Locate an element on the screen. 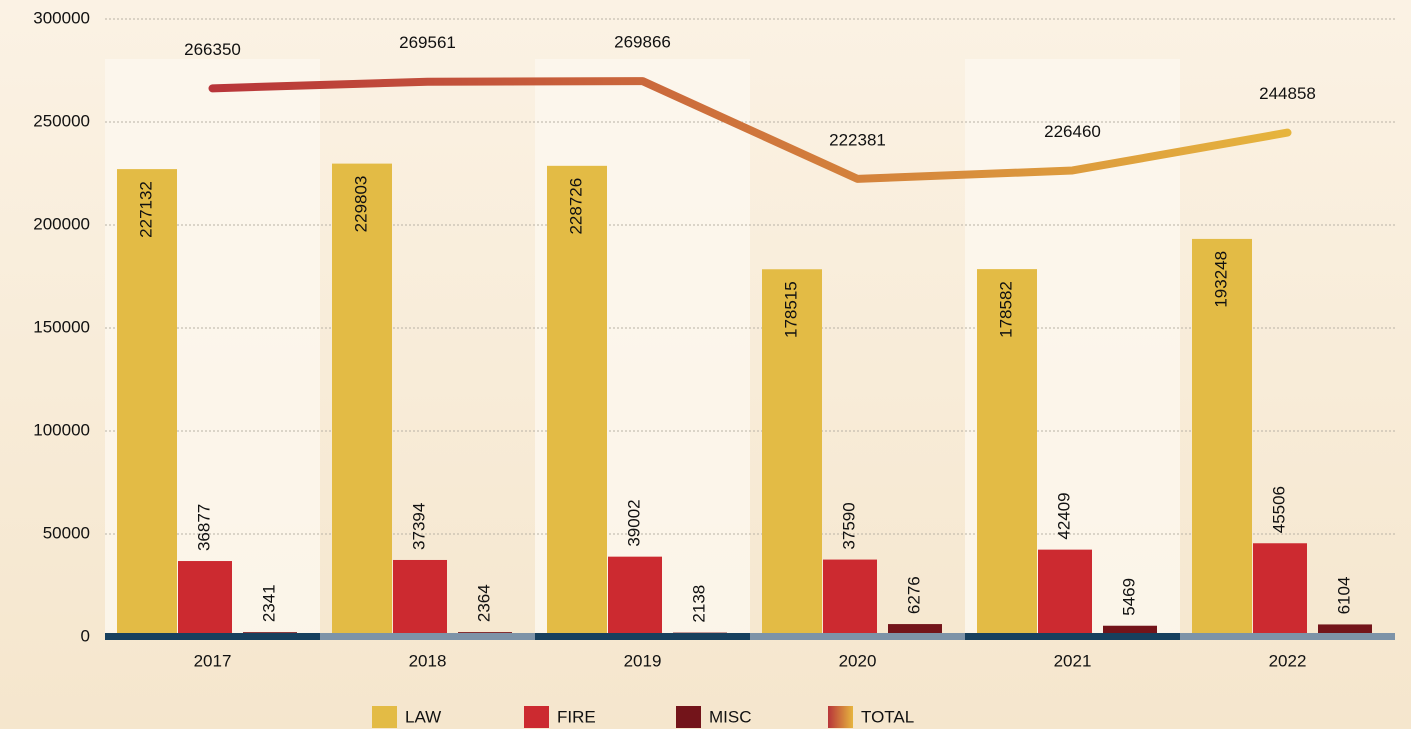  value-label: 2364 is located at coordinates (483, 603).